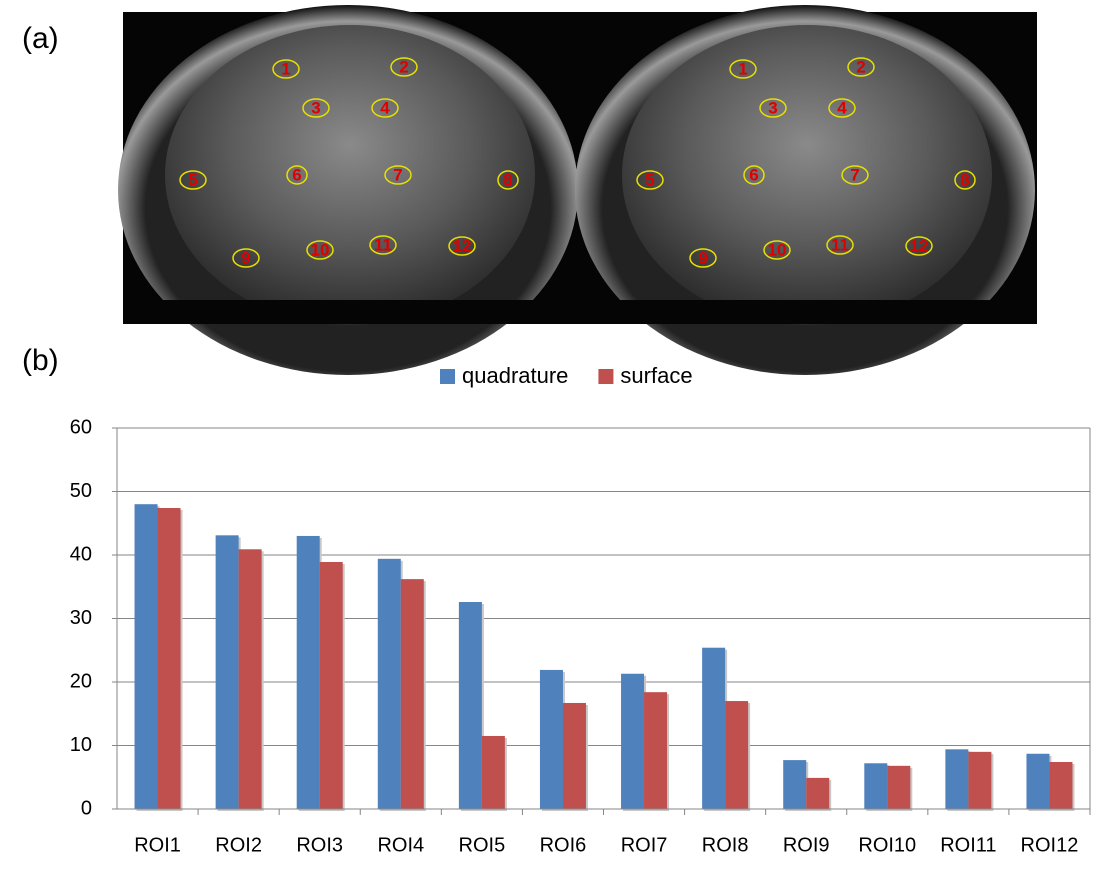  Describe the element at coordinates (81, 427) in the screenshot. I see `y-tick-label: 60` at that location.